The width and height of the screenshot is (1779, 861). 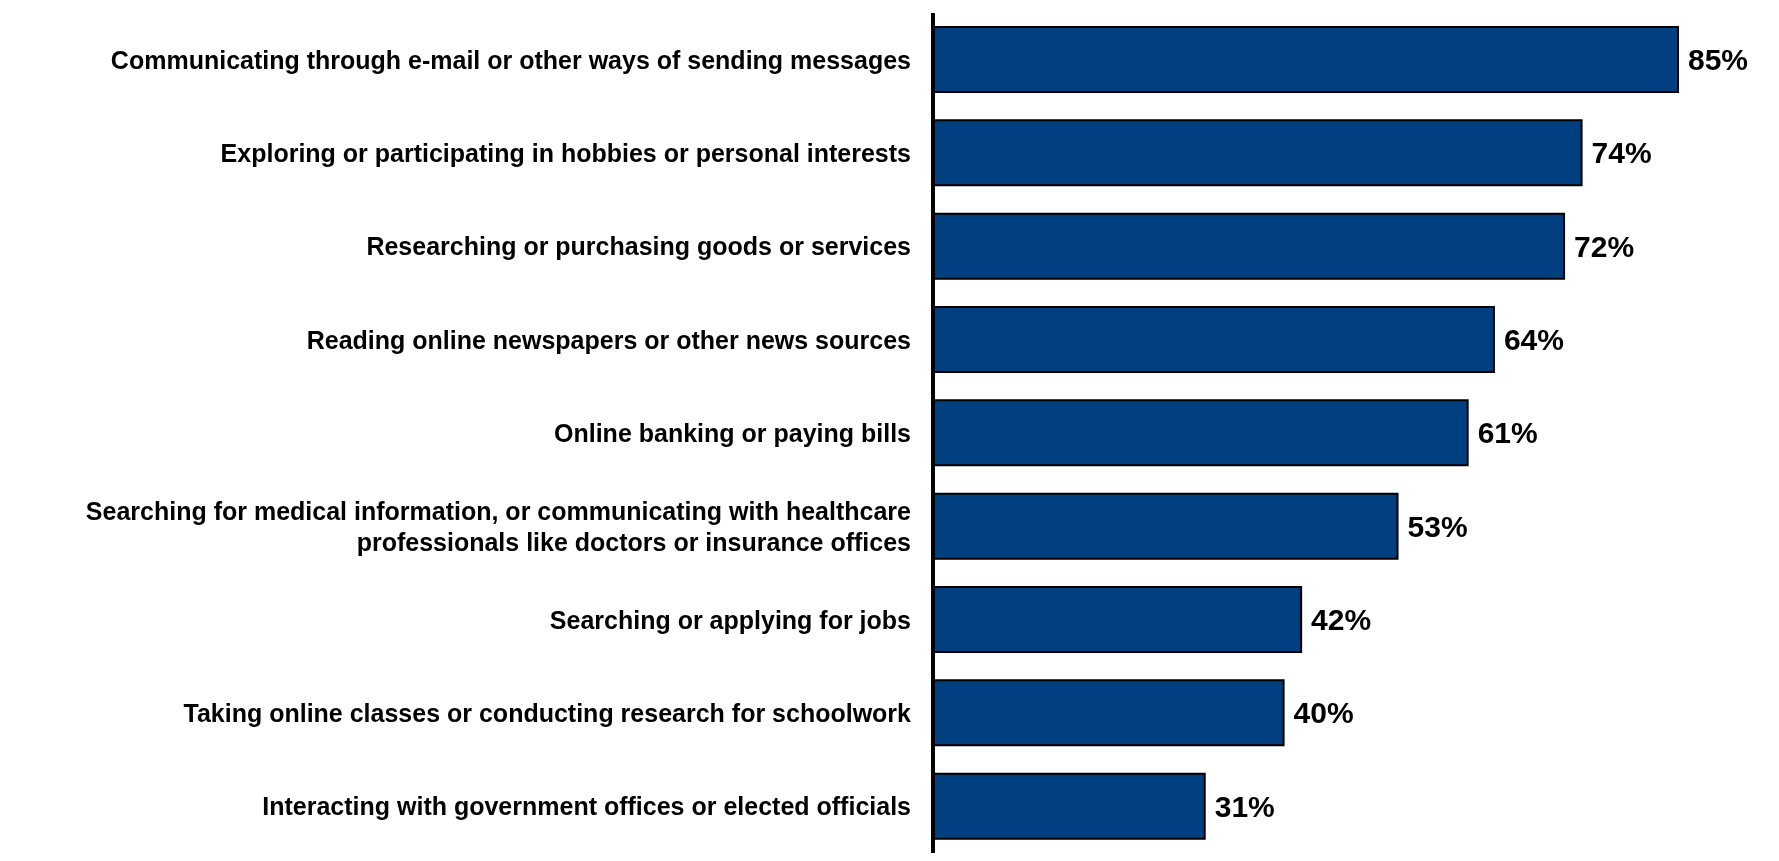 What do you see at coordinates (732, 433) in the screenshot?
I see `y-tick-label: Online banking or paying bills` at bounding box center [732, 433].